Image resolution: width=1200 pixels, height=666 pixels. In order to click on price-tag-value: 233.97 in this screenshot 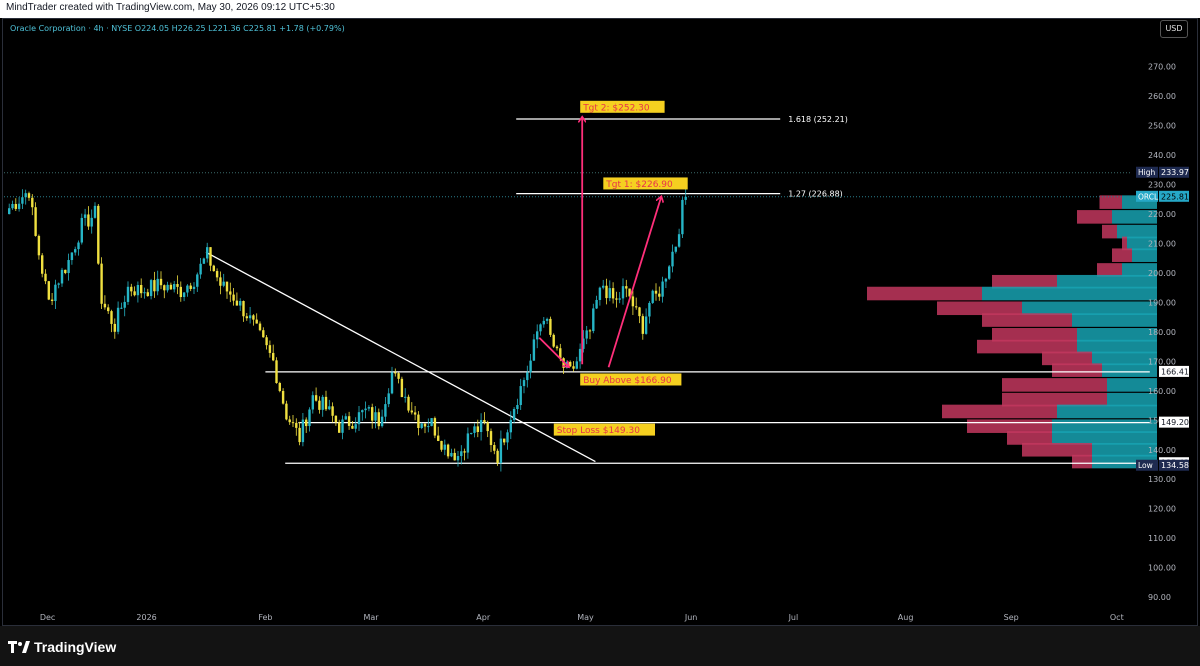, I will do `click(1175, 172)`.